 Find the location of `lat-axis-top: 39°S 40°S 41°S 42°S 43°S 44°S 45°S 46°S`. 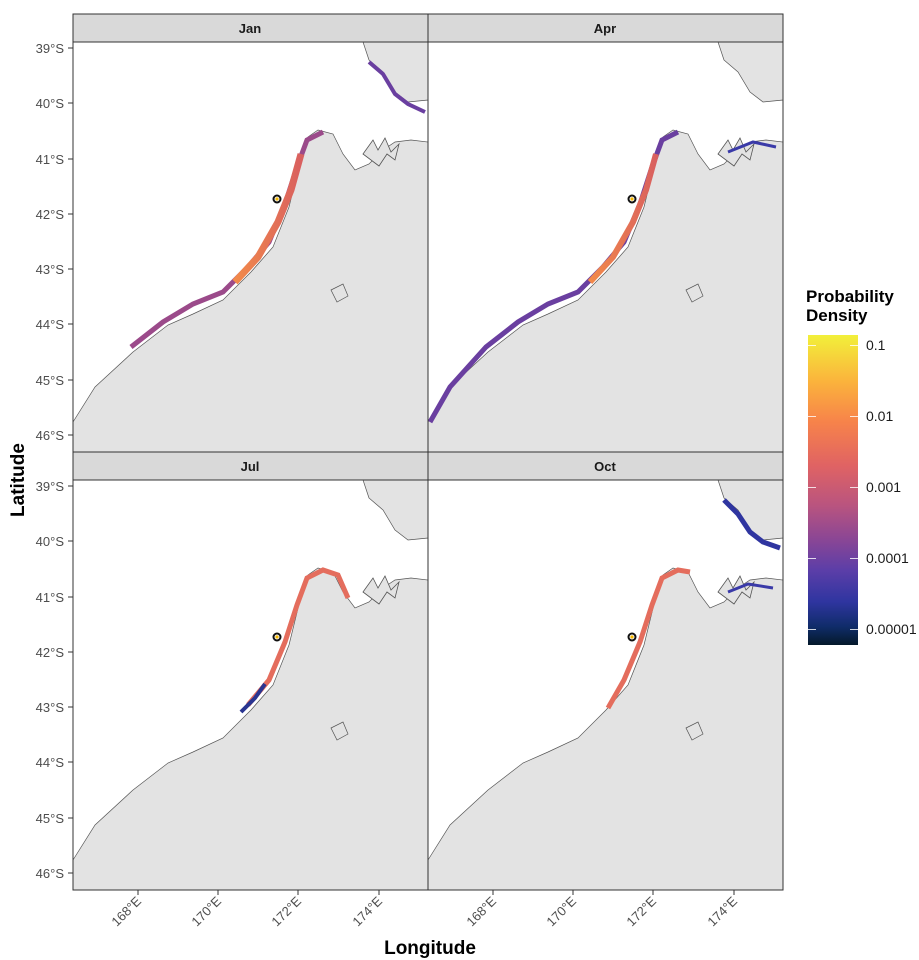

lat-axis-top: 39°S 40°S 41°S 42°S 43°S 44°S 45°S 46°S is located at coordinates (50, 242).